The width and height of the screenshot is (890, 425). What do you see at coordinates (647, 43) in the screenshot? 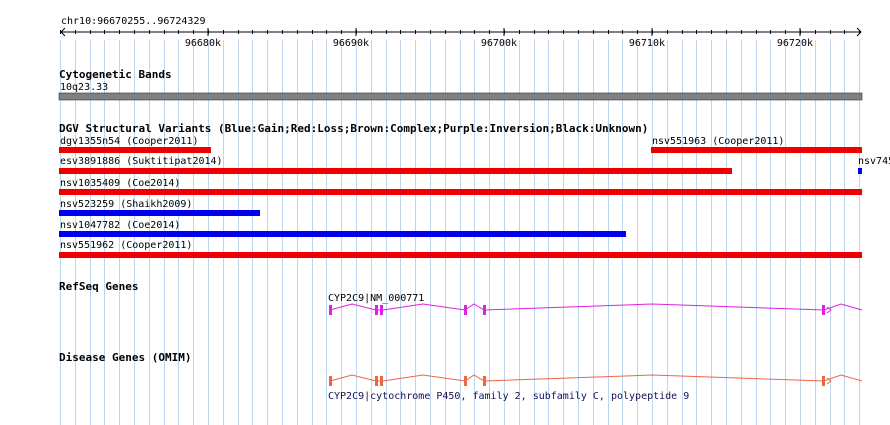
I see `tick-label-96710k: 96710k` at bounding box center [647, 43].